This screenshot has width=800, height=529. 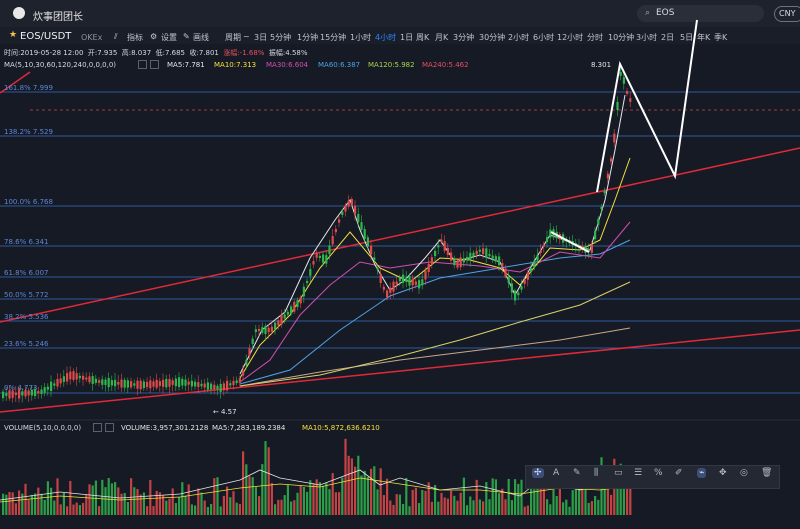 What do you see at coordinates (702, 473) in the screenshot?
I see `magnet-tool-icon: ⌁` at bounding box center [702, 473].